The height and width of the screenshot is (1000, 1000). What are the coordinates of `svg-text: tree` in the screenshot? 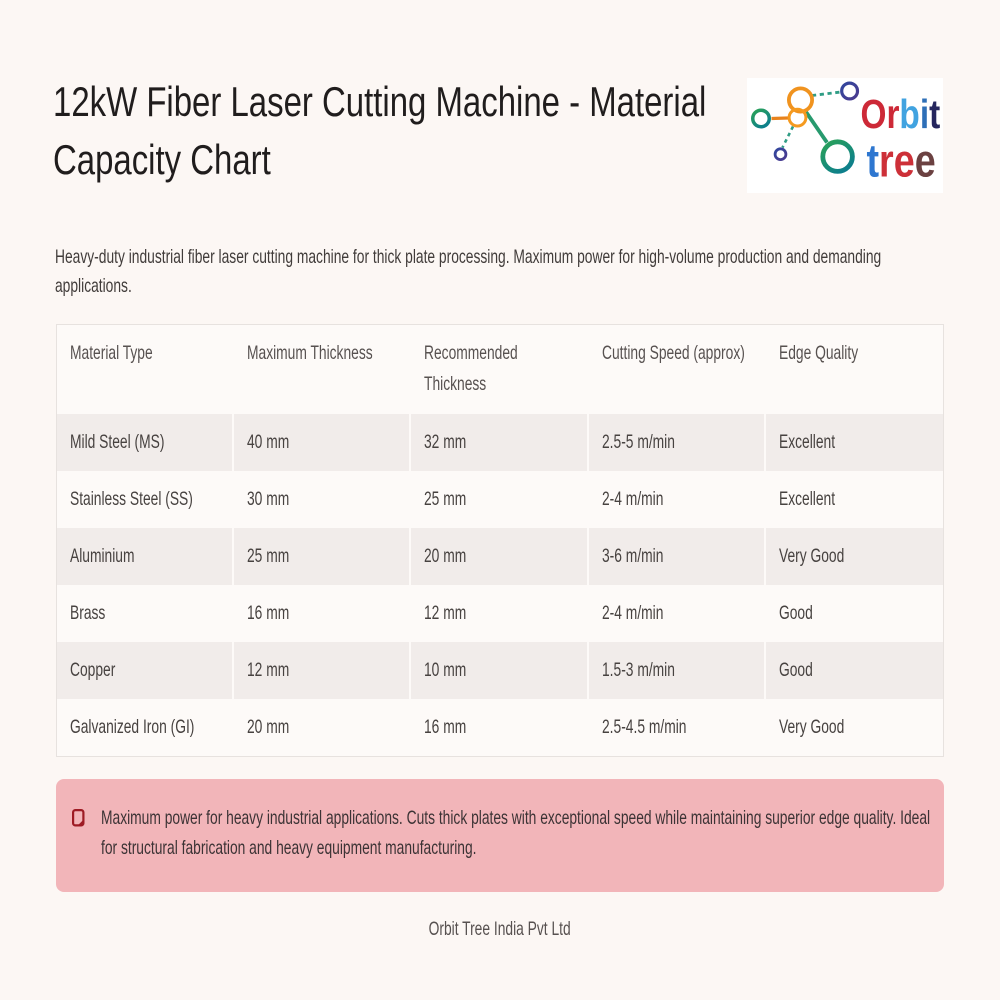 It's located at (901, 160).